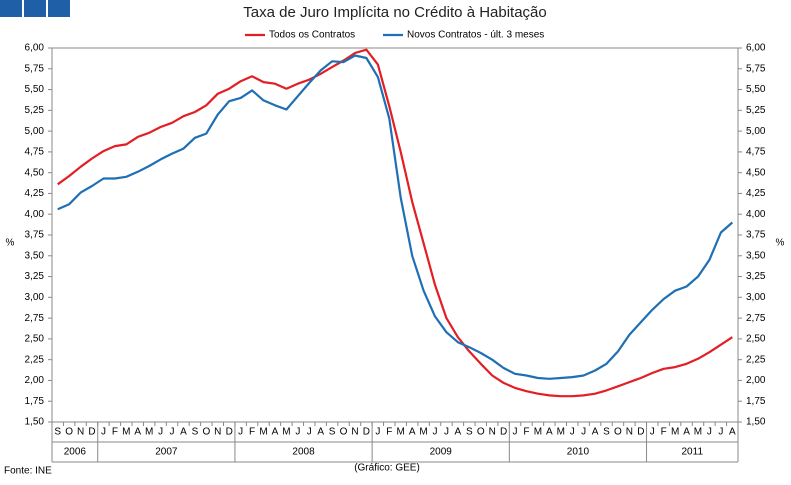  What do you see at coordinates (756, 152) in the screenshot?
I see `y2-tick-label: 4,75` at bounding box center [756, 152].